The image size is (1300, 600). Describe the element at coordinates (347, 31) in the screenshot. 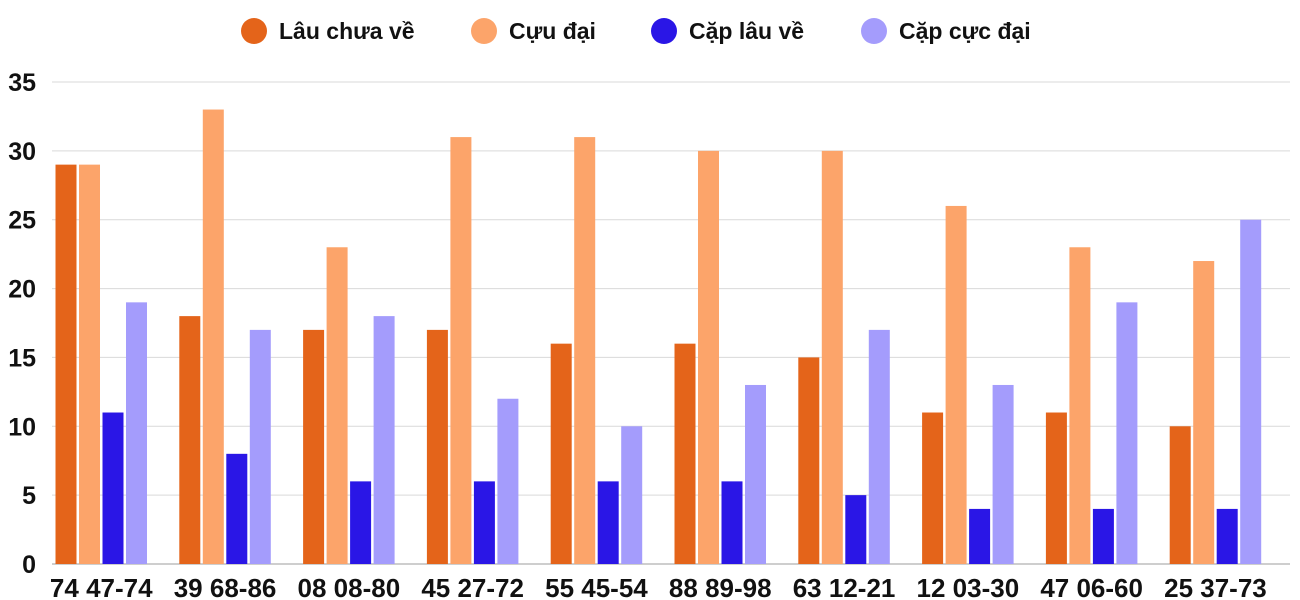

I see `legend-label: Lâu chưa về` at that location.